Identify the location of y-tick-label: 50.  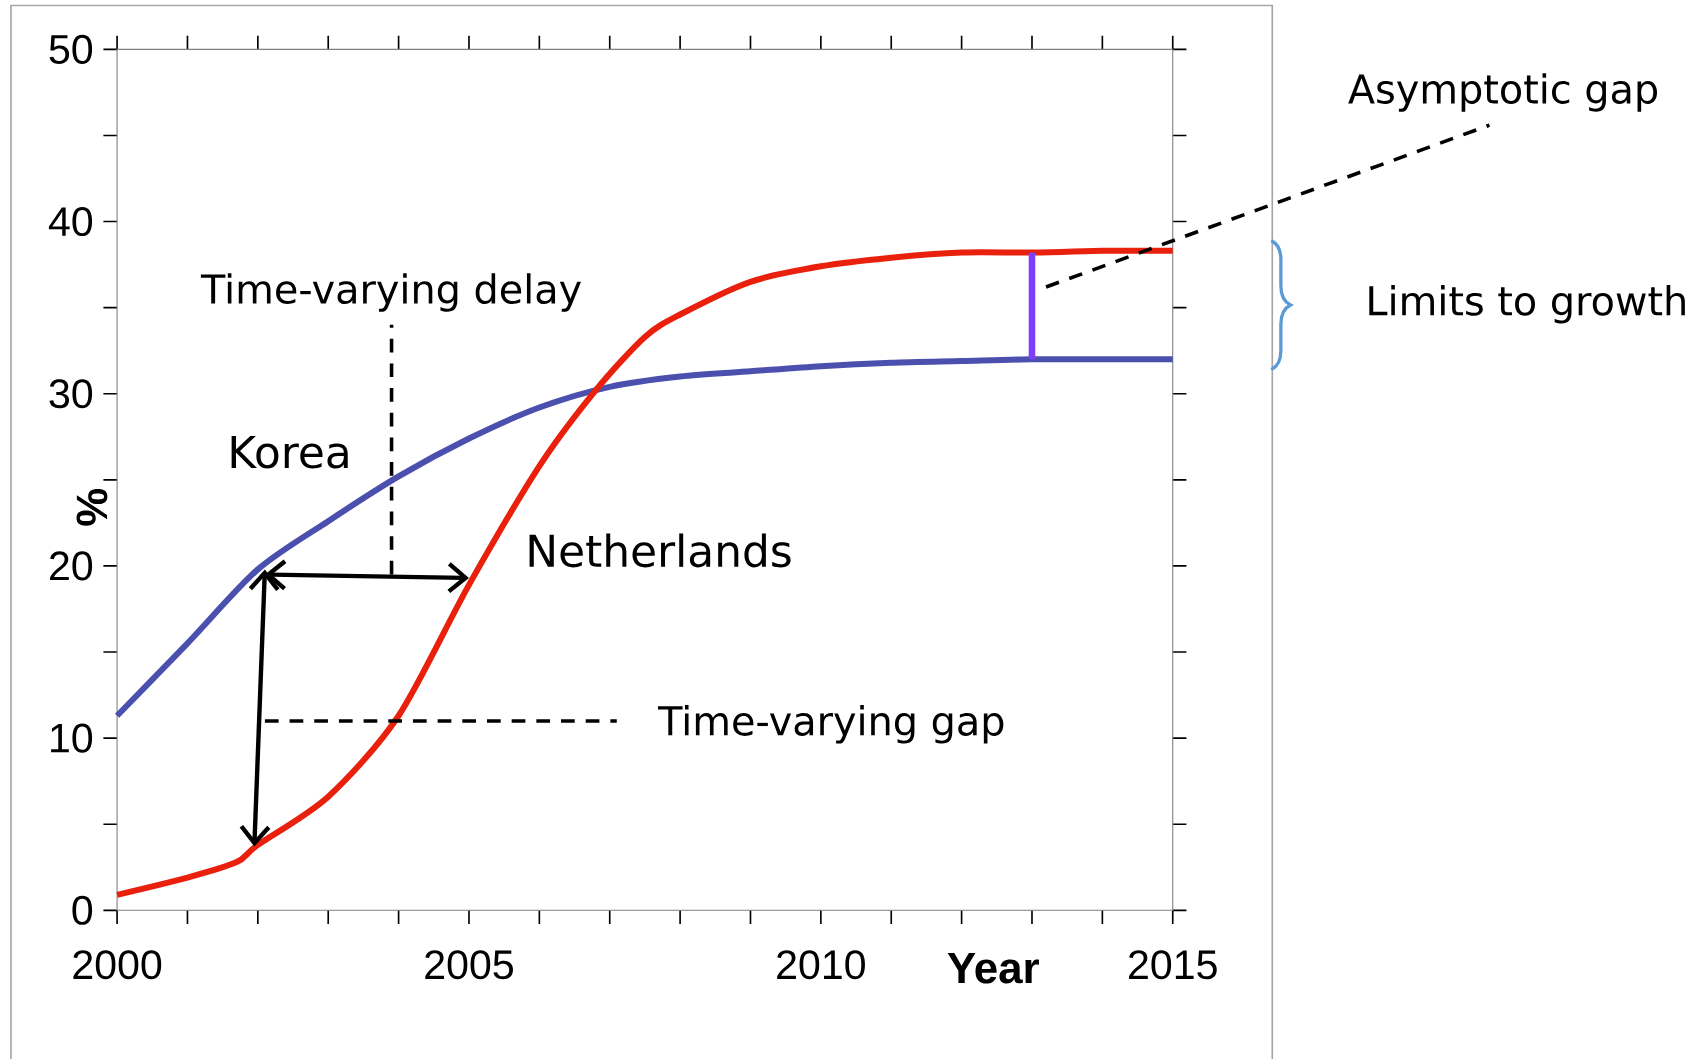
(71, 49).